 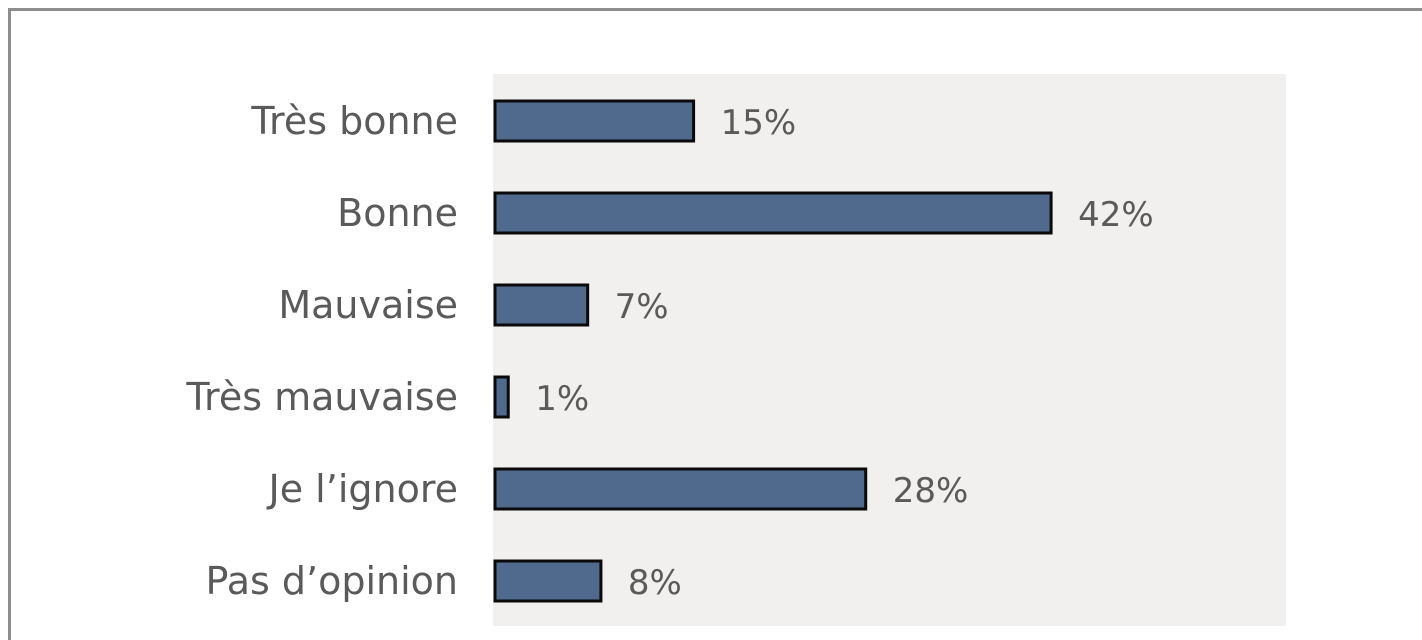 What do you see at coordinates (642, 307) in the screenshot?
I see `value-label-mauvaise: 7%` at bounding box center [642, 307].